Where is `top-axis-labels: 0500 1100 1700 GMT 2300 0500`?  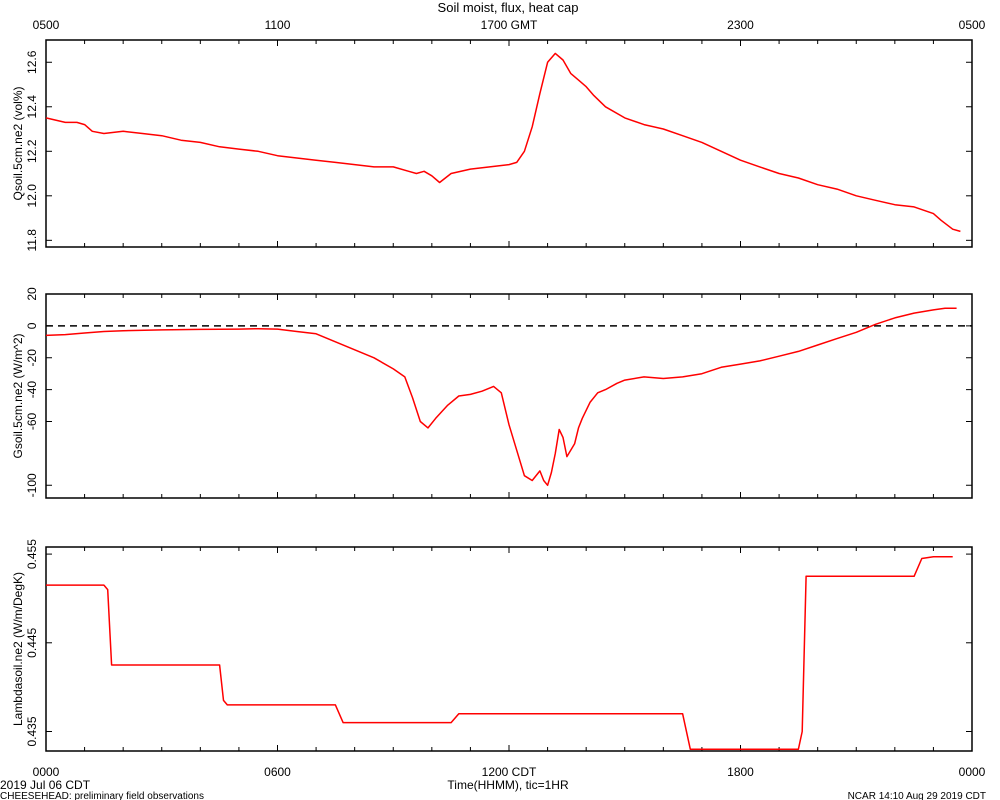
top-axis-labels: 0500 1100 1700 GMT 2300 0500 is located at coordinates (509, 25).